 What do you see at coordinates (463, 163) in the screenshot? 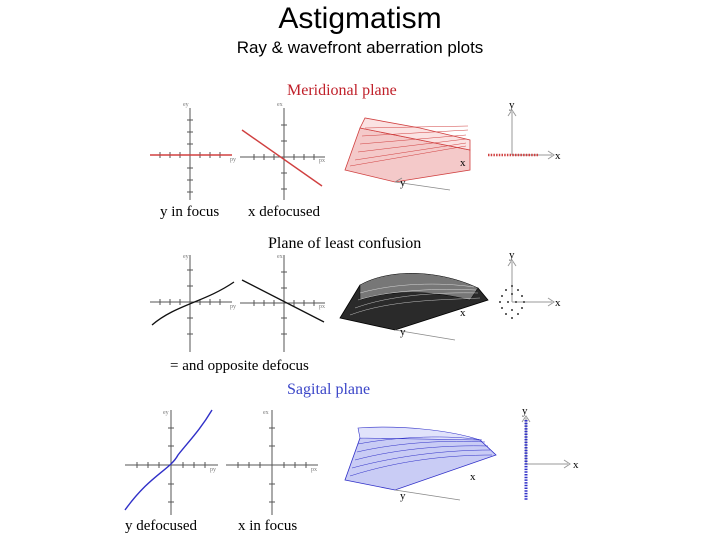
I see `axis-x-label: x` at bounding box center [463, 163].